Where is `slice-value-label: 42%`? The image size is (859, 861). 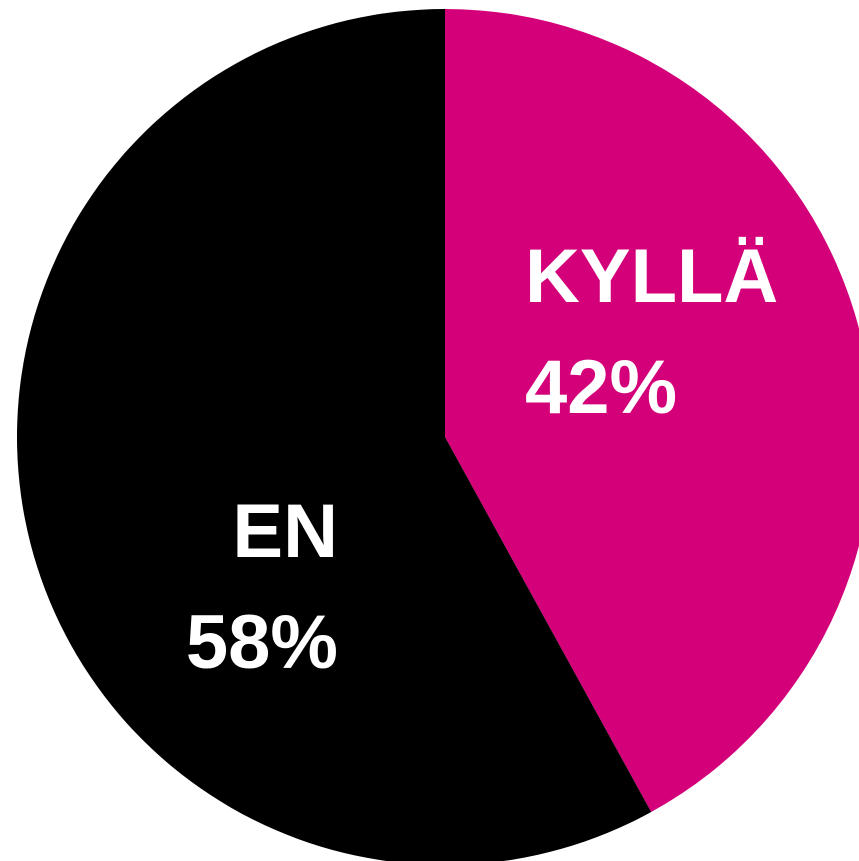
slice-value-label: 42% is located at coordinates (601, 387).